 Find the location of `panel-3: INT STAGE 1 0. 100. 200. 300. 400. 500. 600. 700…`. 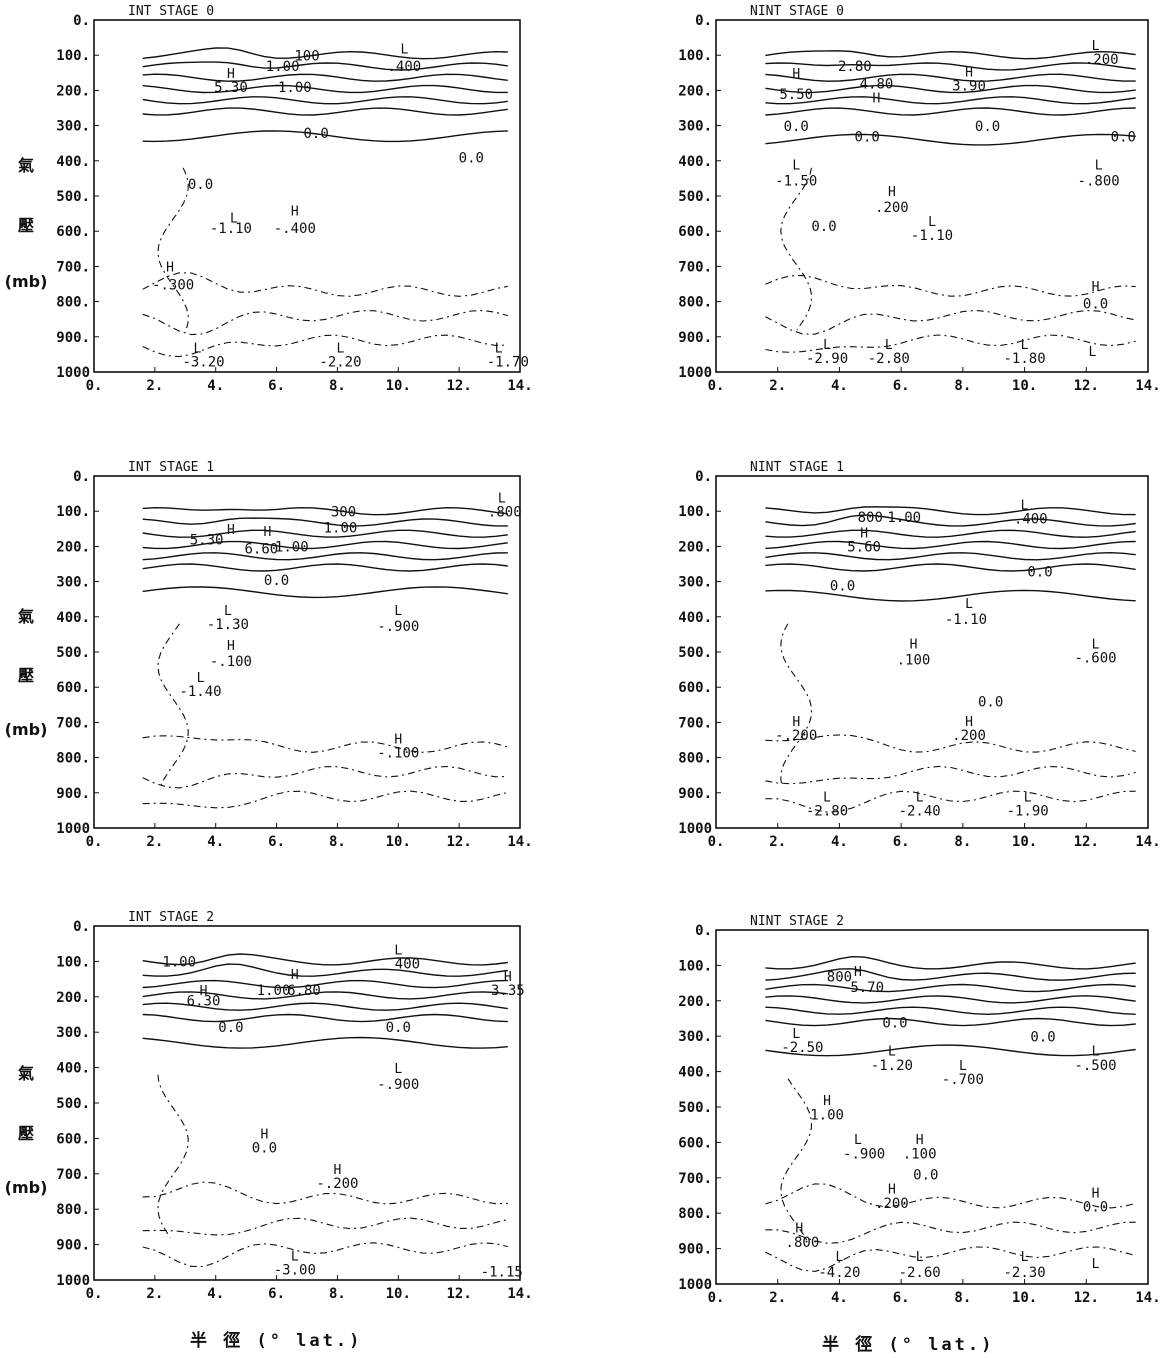

panel-3: INT STAGE 1 0. 100. 200. 300. 400. 500. 600. 700… is located at coordinates (294, 655).